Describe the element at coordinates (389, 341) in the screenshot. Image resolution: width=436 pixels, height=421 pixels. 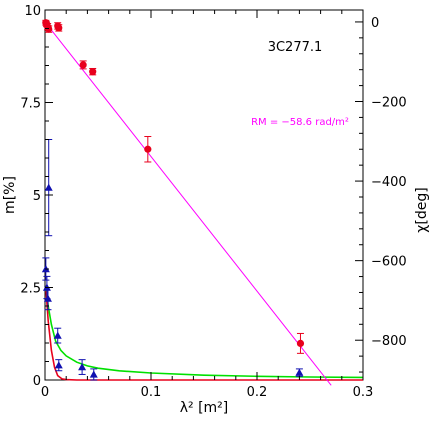
I see `right-tick-label: −800` at that location.